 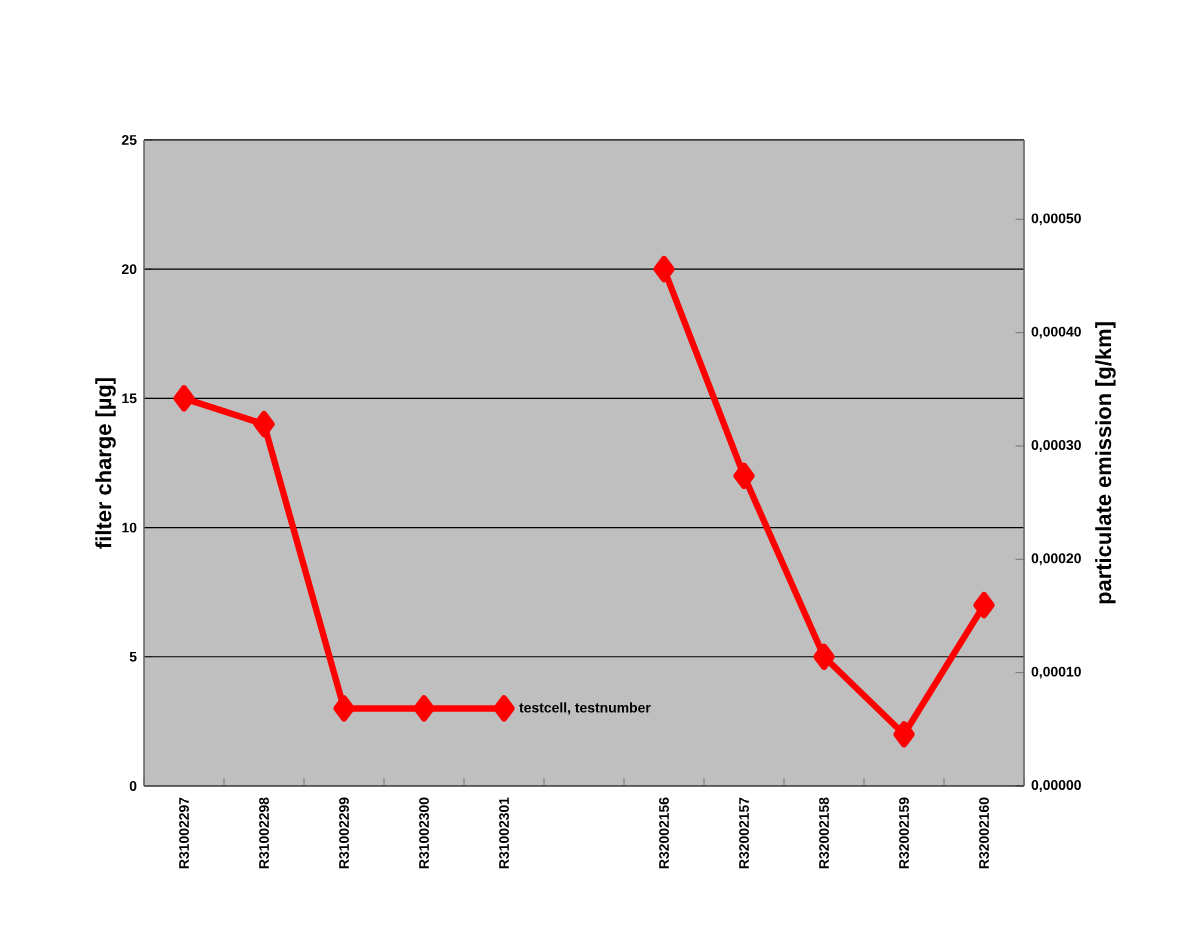 What do you see at coordinates (1105, 463) in the screenshot?
I see `y2-axis-title: particulate emission [g/km]` at bounding box center [1105, 463].